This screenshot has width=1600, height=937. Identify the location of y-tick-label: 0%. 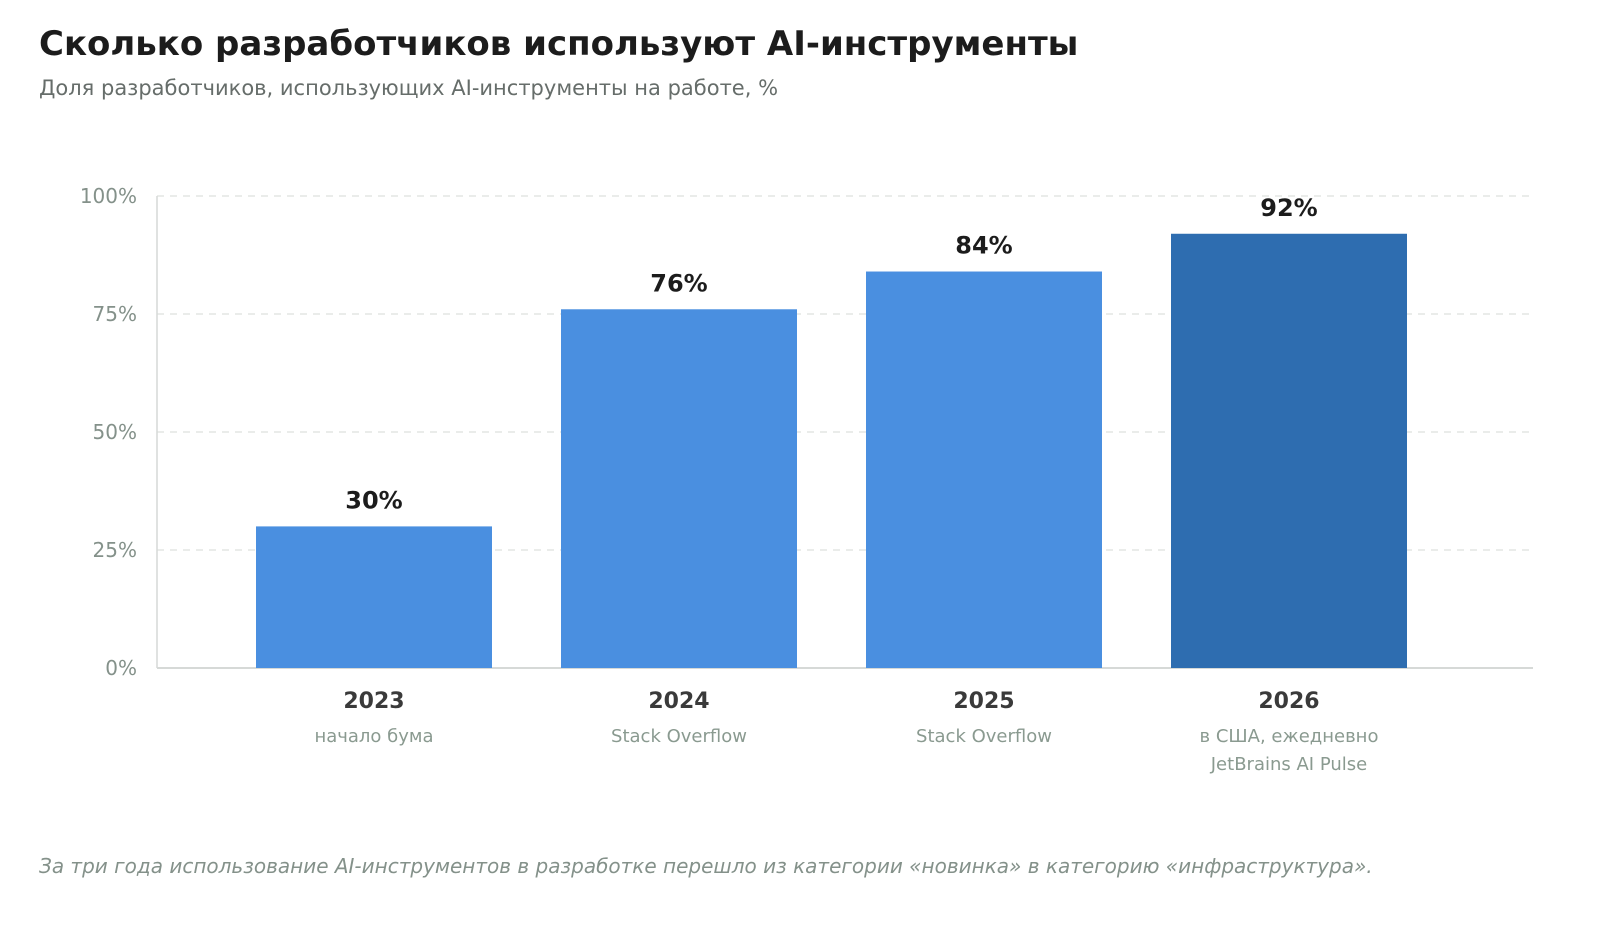
(121, 668).